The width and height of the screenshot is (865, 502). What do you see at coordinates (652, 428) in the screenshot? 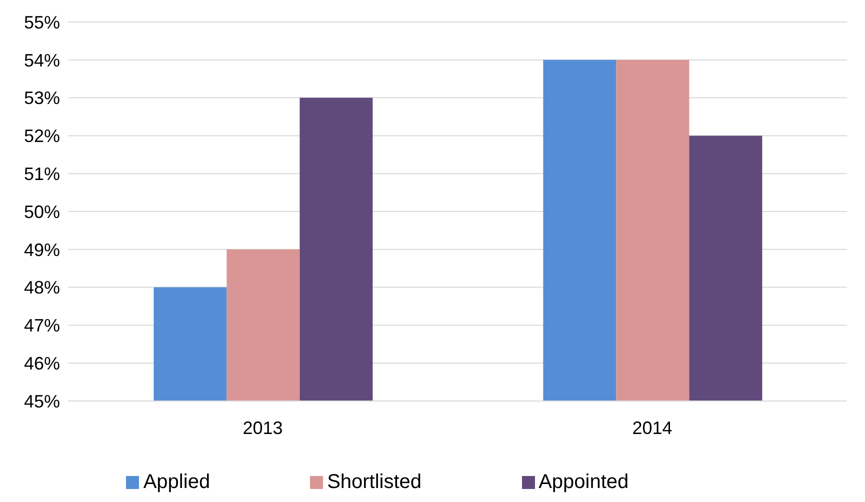
I see `x-tick-label: 2014` at bounding box center [652, 428].